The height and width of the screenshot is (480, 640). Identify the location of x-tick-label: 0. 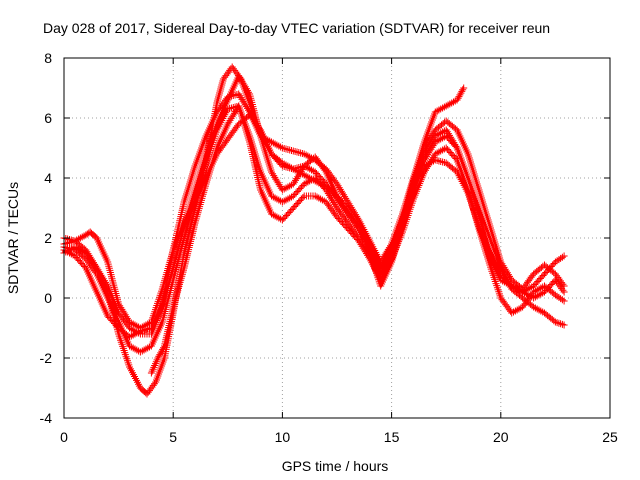
(64, 437).